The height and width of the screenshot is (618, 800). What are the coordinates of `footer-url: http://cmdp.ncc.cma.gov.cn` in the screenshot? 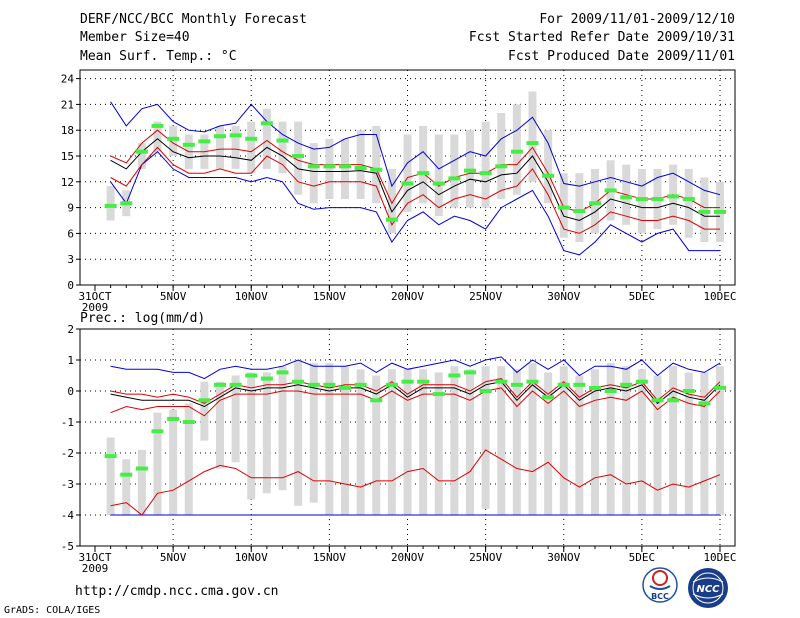 It's located at (177, 591).